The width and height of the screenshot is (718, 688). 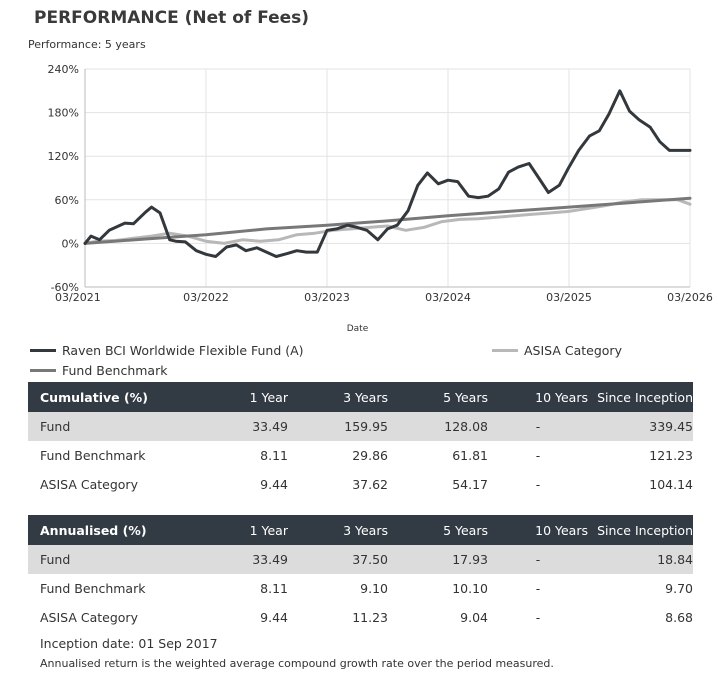 I want to click on legend-fund-label: Raven BCI Worldwide Flexible Fund (A), so click(x=183, y=350).